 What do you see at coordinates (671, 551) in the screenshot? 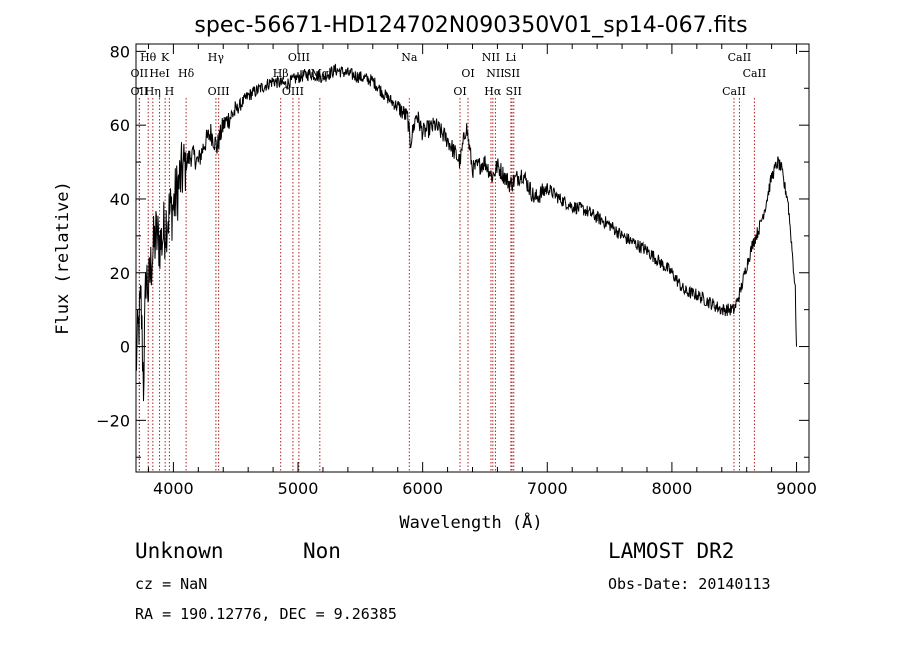
I see `survey-name: LAMOST DR2` at bounding box center [671, 551].